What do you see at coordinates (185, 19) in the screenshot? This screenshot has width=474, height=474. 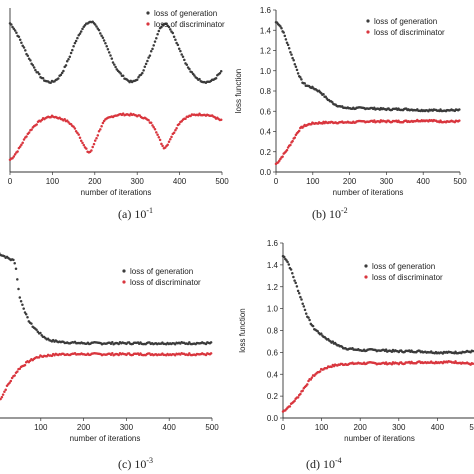 I see `legend: loss of generation loss of discriminator` at bounding box center [185, 19].